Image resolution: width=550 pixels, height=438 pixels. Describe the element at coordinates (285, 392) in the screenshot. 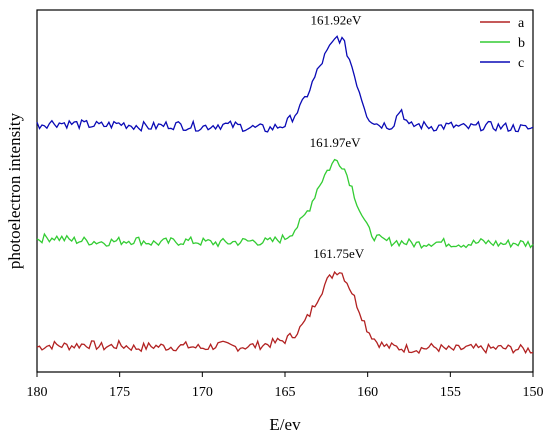

I see `x-tick-label: 165` at that location.